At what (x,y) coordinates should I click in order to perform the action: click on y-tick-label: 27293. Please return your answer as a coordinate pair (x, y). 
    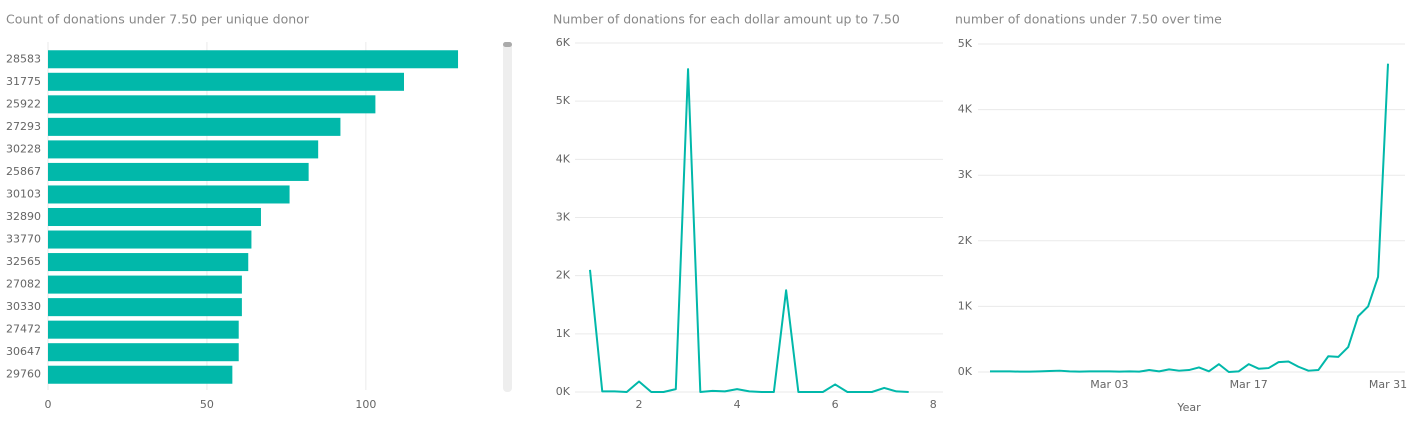
    Looking at the image, I should click on (23, 126).